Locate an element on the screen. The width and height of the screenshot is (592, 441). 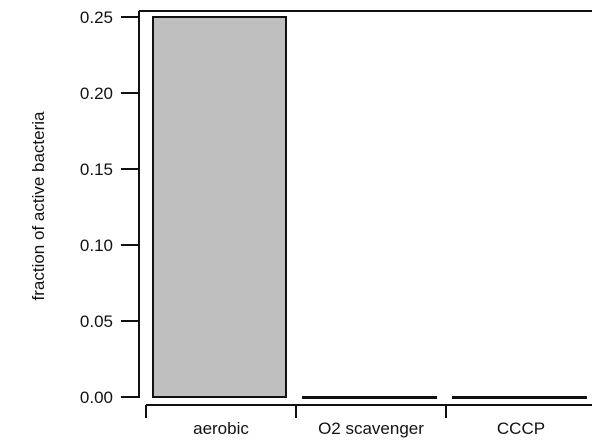
x-axis-ticks: aerobic O2 scavenger CCCP is located at coordinates (345, 421).